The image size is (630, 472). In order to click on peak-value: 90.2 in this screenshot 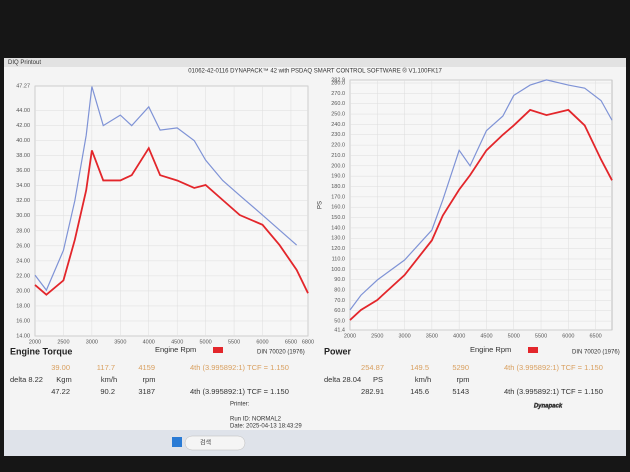, I will do `click(107, 391)`.